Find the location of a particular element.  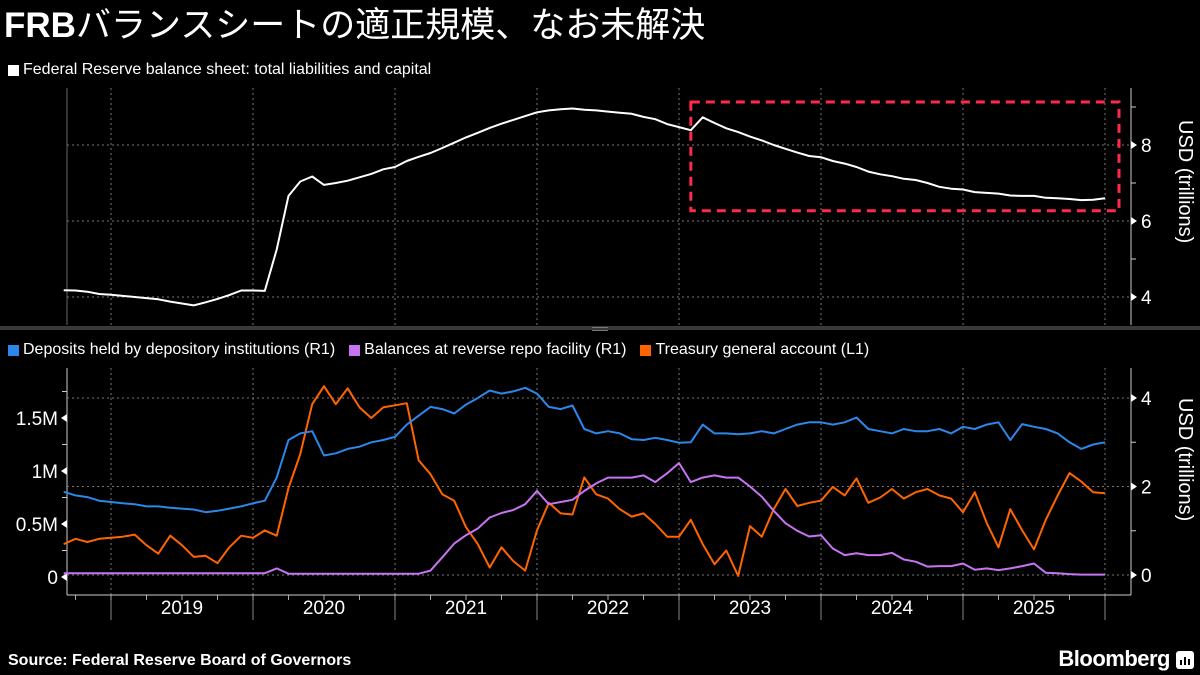

bottom-right-tick-label: 4 is located at coordinates (1146, 399).